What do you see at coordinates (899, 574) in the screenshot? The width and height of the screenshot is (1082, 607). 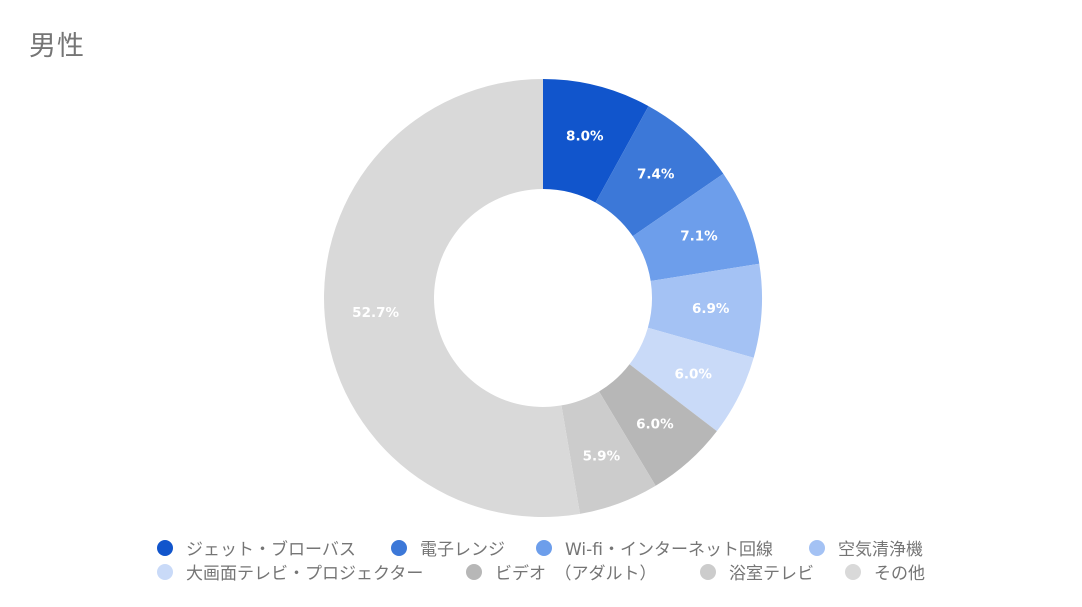 I see `legend-label: その他` at bounding box center [899, 574].